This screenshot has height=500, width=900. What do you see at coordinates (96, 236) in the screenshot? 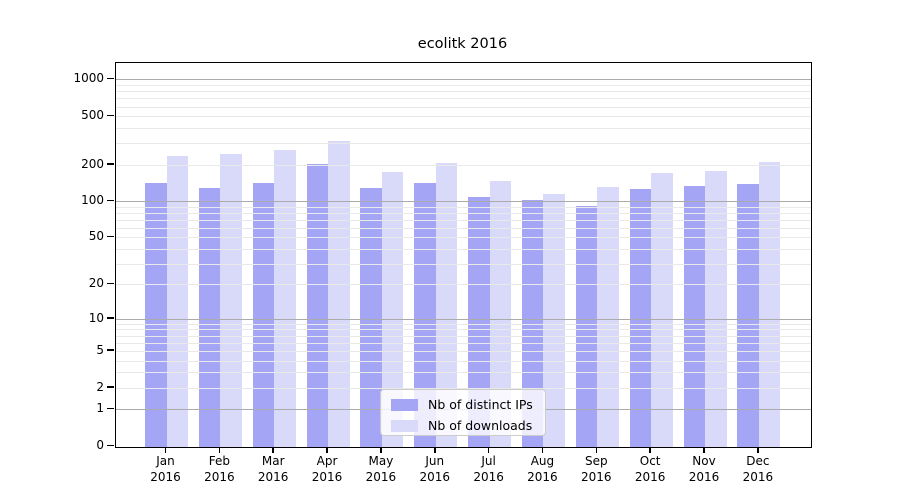
I see `y-tick-label: 50` at bounding box center [96, 236].